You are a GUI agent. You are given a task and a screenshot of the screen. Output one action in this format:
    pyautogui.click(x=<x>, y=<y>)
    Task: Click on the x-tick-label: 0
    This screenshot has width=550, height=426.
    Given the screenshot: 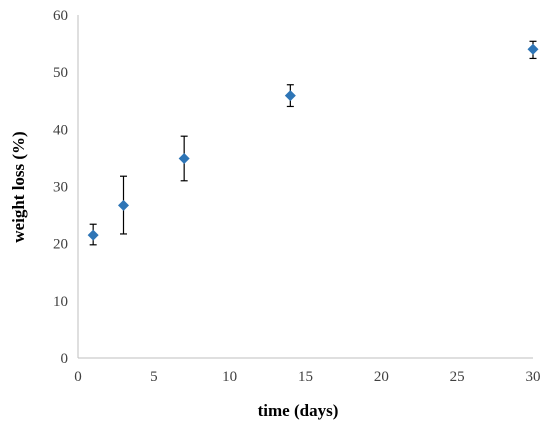 What is the action you would take?
    pyautogui.click(x=78, y=377)
    